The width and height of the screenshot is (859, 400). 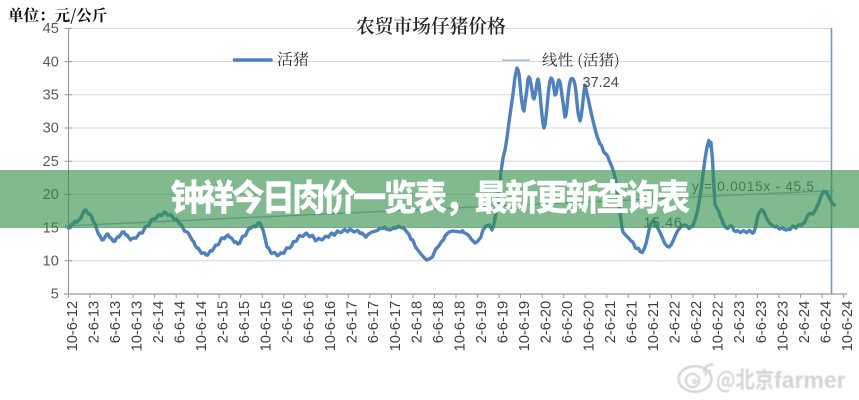 I want to click on svg-text: 2-6-15, so click(x=224, y=322).